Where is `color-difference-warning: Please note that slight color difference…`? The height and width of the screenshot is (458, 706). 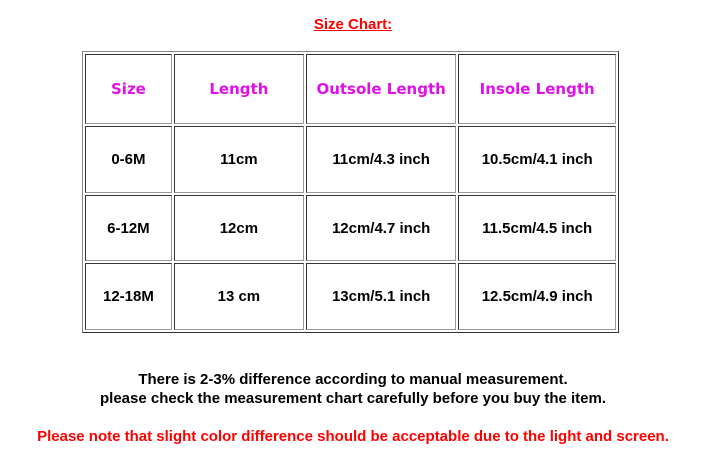
color-difference-warning: Please note that slight color difference… is located at coordinates (353, 436).